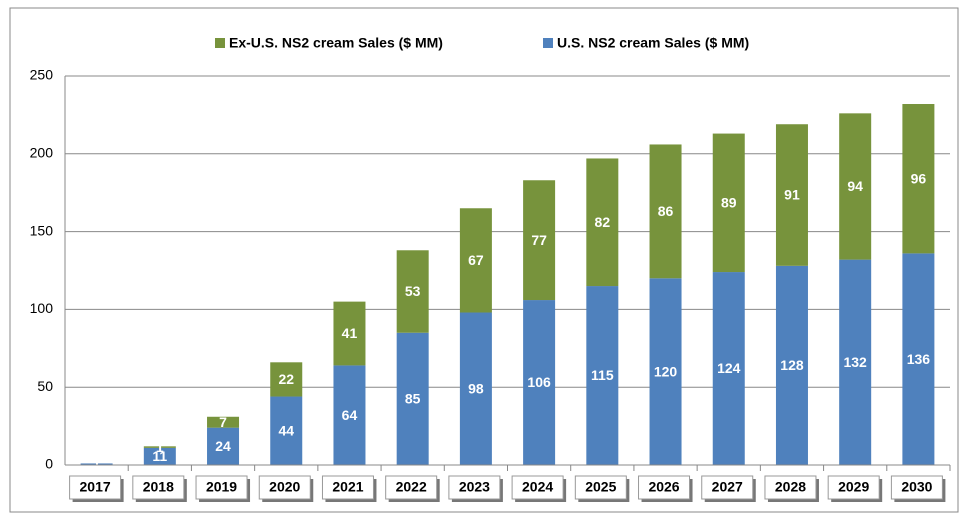 This screenshot has width=966, height=521. I want to click on value-label: 41, so click(350, 333).